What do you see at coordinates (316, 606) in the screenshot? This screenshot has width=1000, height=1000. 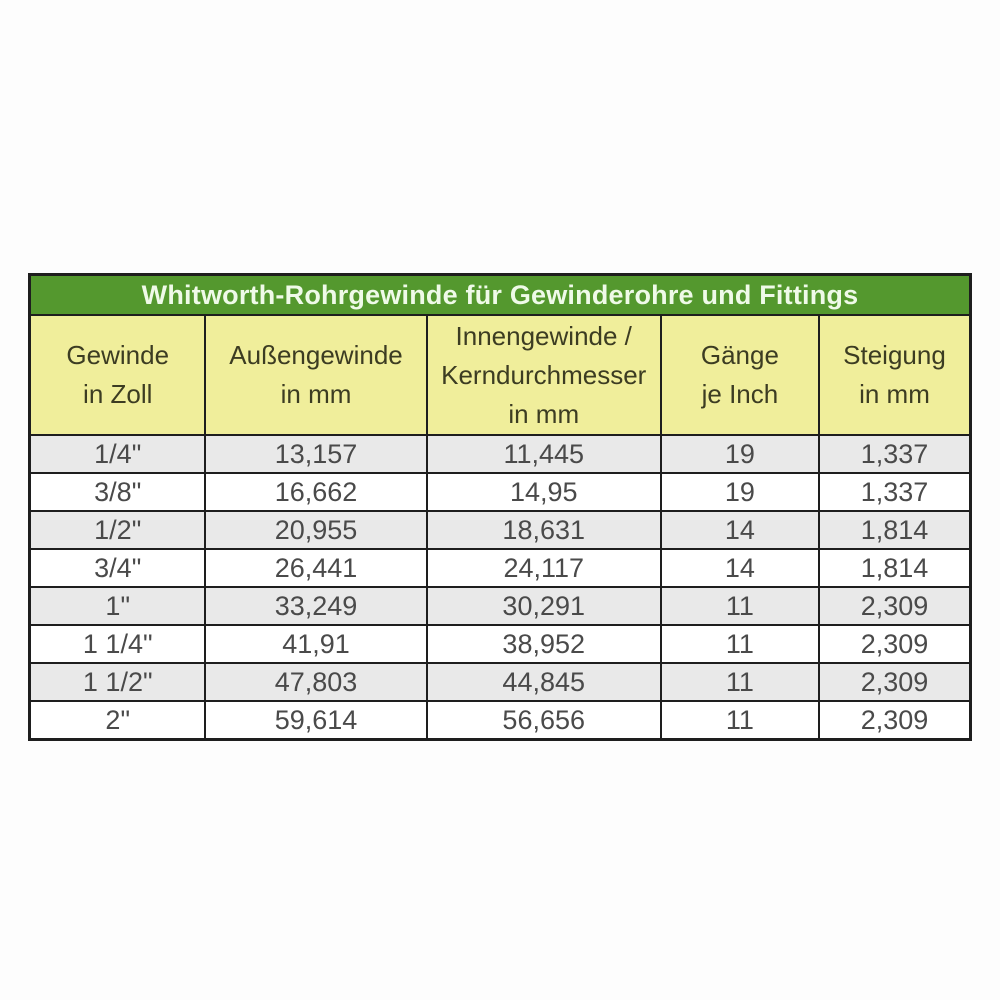 I see `table-cell: 33,249` at bounding box center [316, 606].